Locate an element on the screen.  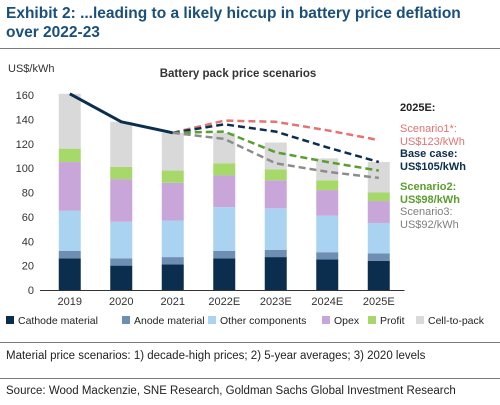
y-tick-label: 20 is located at coordinates (28, 267).